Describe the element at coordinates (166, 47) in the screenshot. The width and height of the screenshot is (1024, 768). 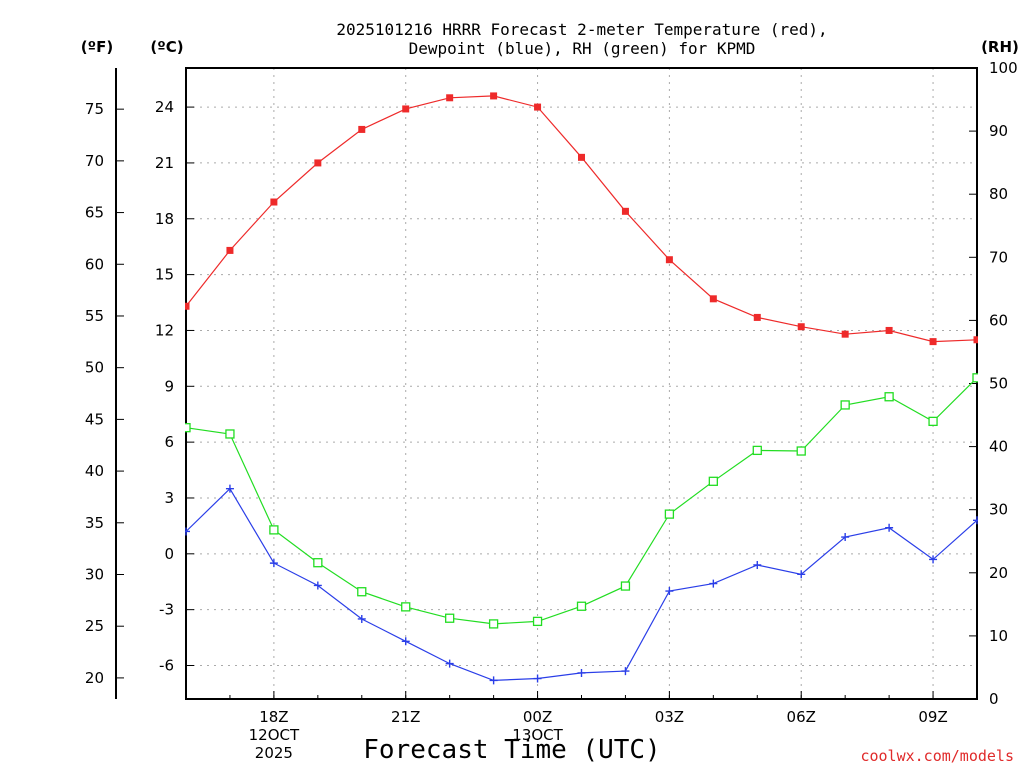
I see `celsius-unit-label: (ºC)` at that location.